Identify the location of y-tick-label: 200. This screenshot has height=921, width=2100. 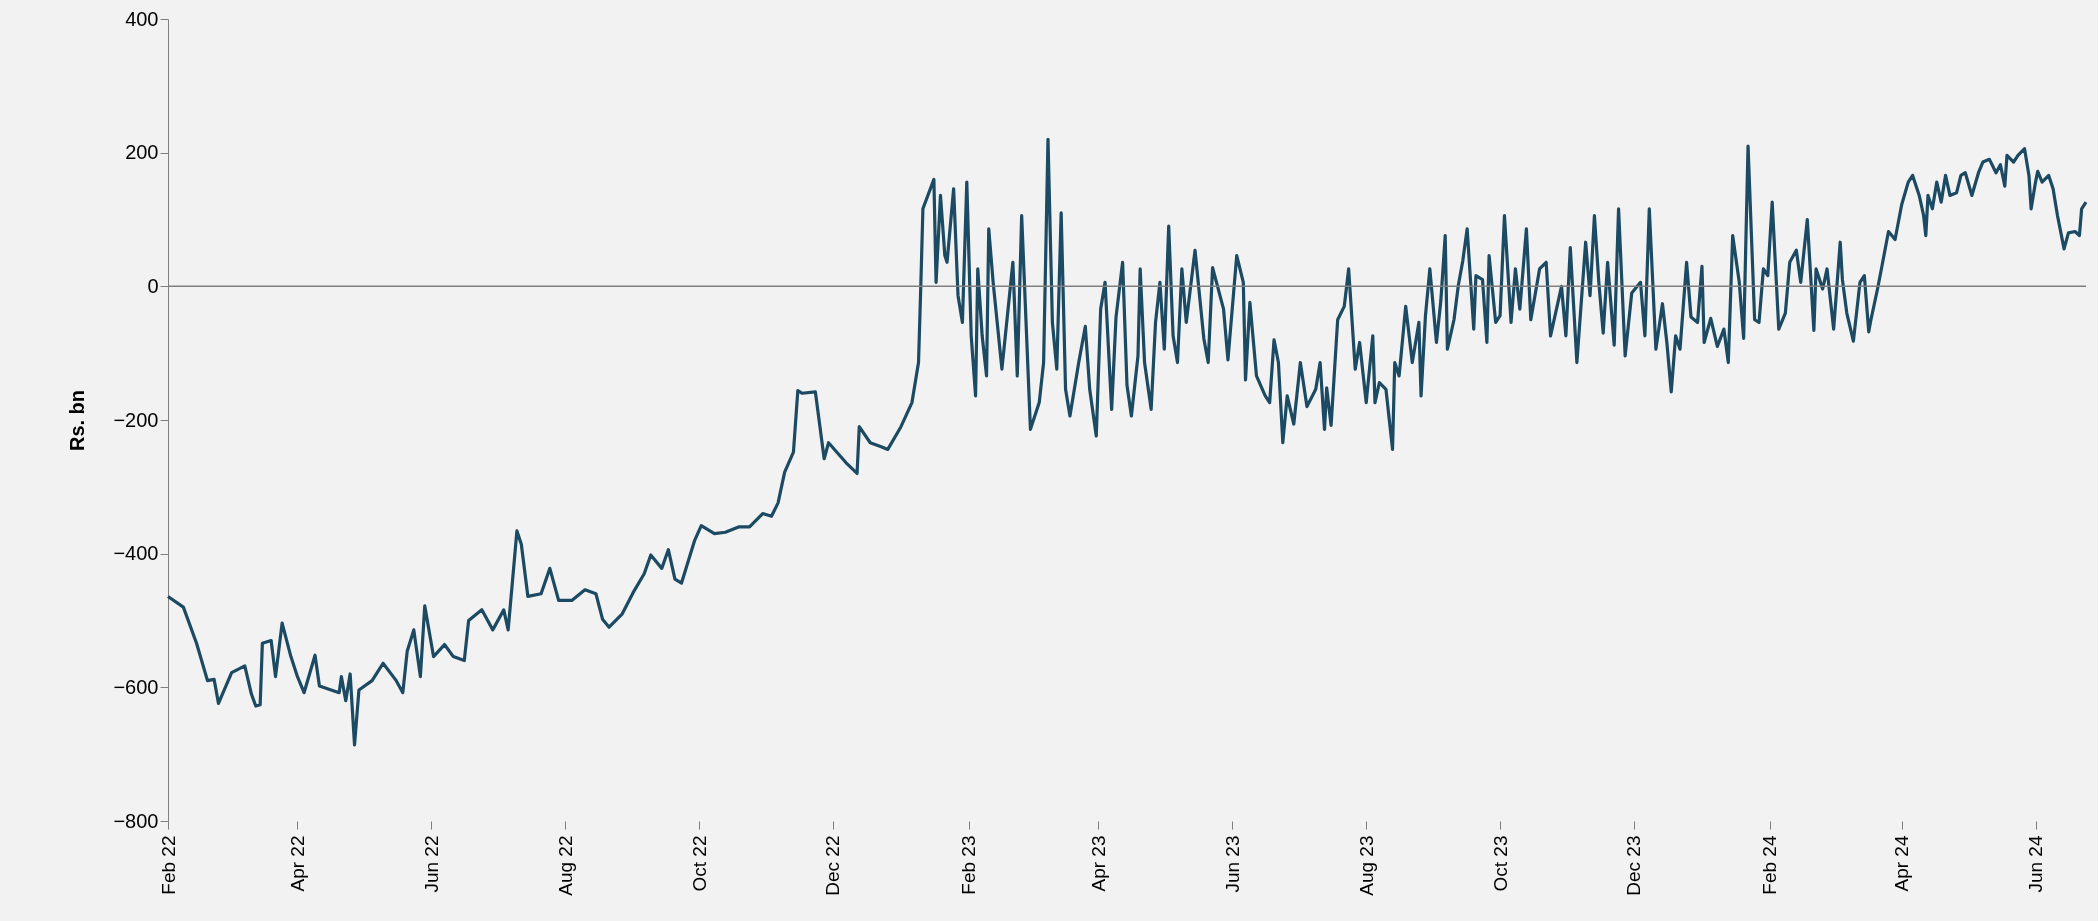
(142, 152).